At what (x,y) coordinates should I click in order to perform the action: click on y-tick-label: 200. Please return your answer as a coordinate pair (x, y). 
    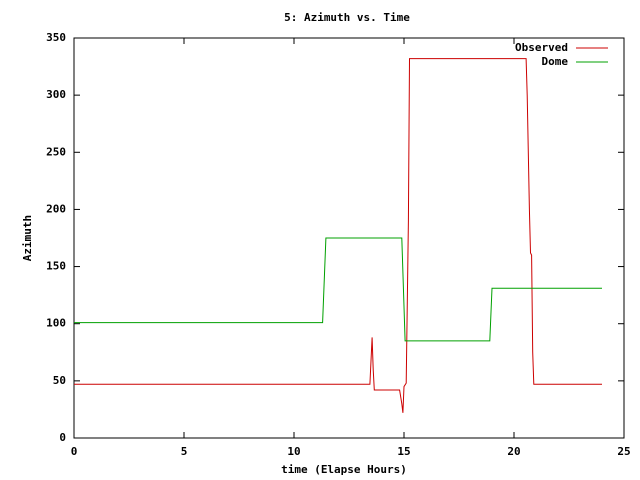
    Looking at the image, I should click on (56, 208).